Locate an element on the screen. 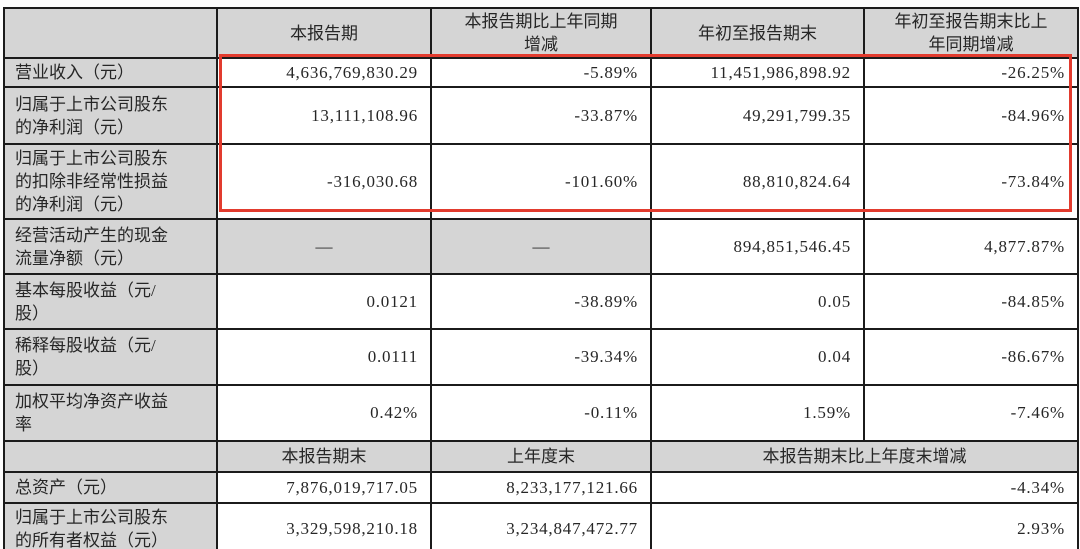 Image resolution: width=1080 pixels, height=549 pixels. header-change-vs-prev-year-end: 本报告期末比上年度末增减 is located at coordinates (864, 456).